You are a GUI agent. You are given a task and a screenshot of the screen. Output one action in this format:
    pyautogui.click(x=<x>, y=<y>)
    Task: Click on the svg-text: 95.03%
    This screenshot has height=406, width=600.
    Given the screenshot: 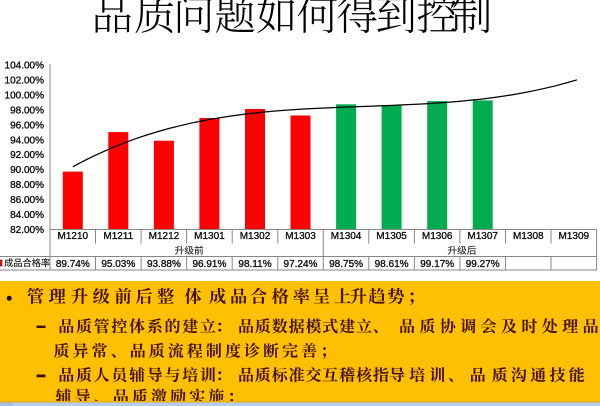 What is the action you would take?
    pyautogui.click(x=118, y=264)
    